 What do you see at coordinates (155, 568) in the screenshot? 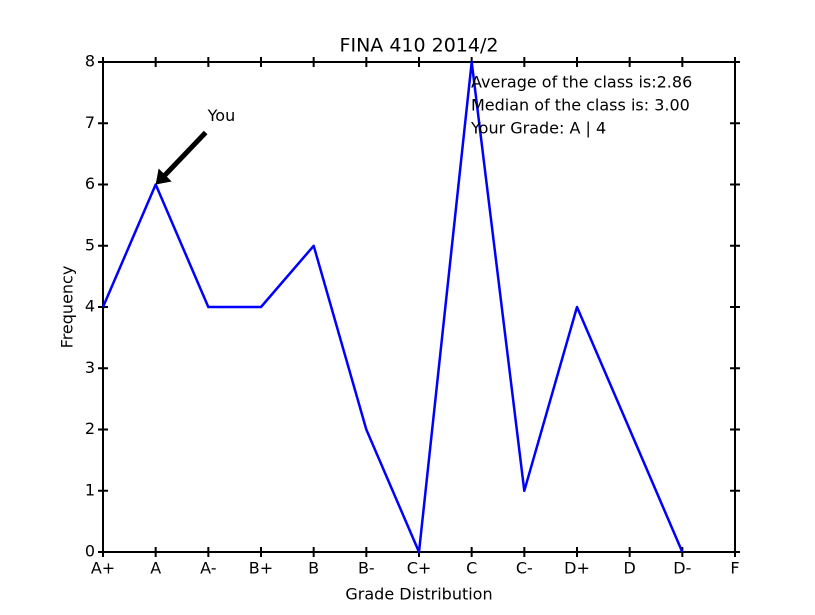
I see `x-tick-label: A` at bounding box center [155, 568].